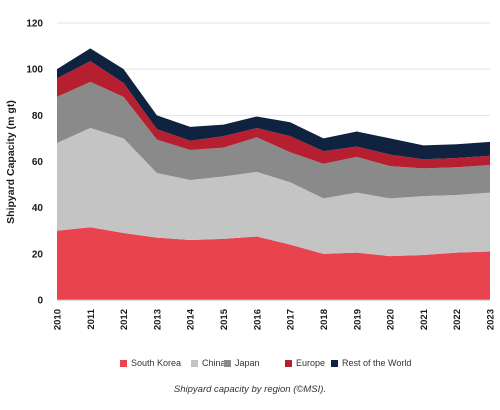 Image resolution: width=500 pixels, height=410 pixels. Describe the element at coordinates (376, 363) in the screenshot. I see `legend-label: Rest of the World` at that location.